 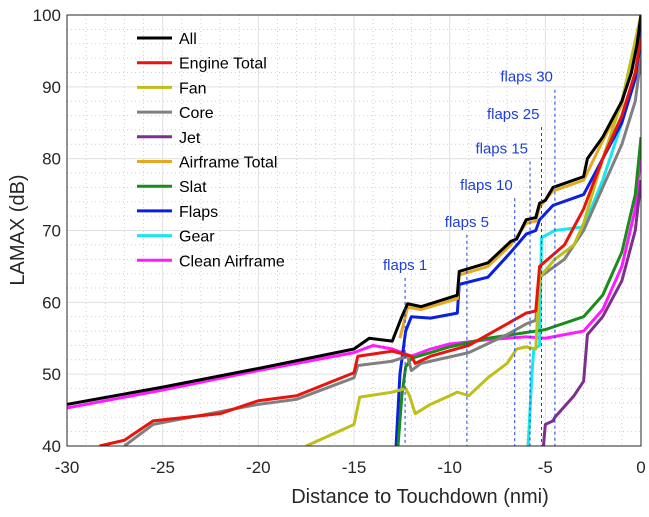 I want to click on legend-label: Clean Airframe, so click(x=232, y=261).